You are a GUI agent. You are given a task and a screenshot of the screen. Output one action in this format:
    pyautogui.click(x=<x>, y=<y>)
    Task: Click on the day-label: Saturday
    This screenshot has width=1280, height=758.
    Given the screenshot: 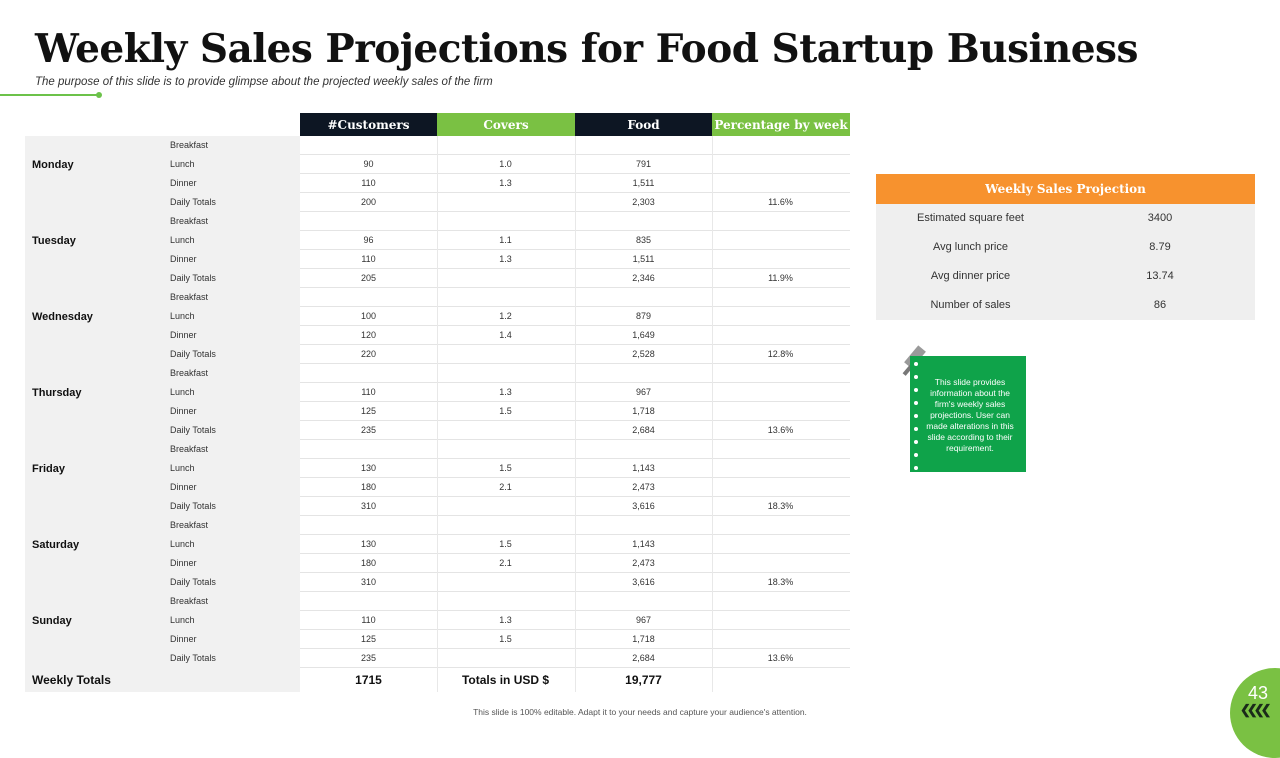 What is the action you would take?
    pyautogui.click(x=56, y=544)
    